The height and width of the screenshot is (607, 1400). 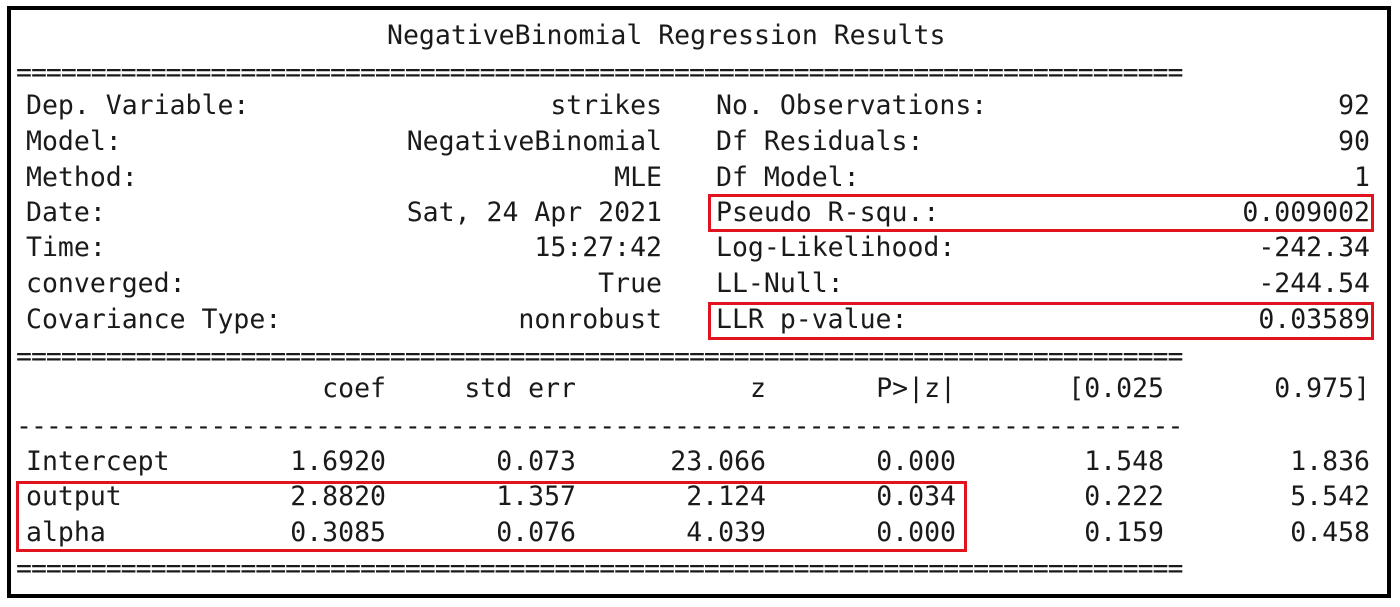 I want to click on coef-cell: 2.124, so click(x=726, y=496).